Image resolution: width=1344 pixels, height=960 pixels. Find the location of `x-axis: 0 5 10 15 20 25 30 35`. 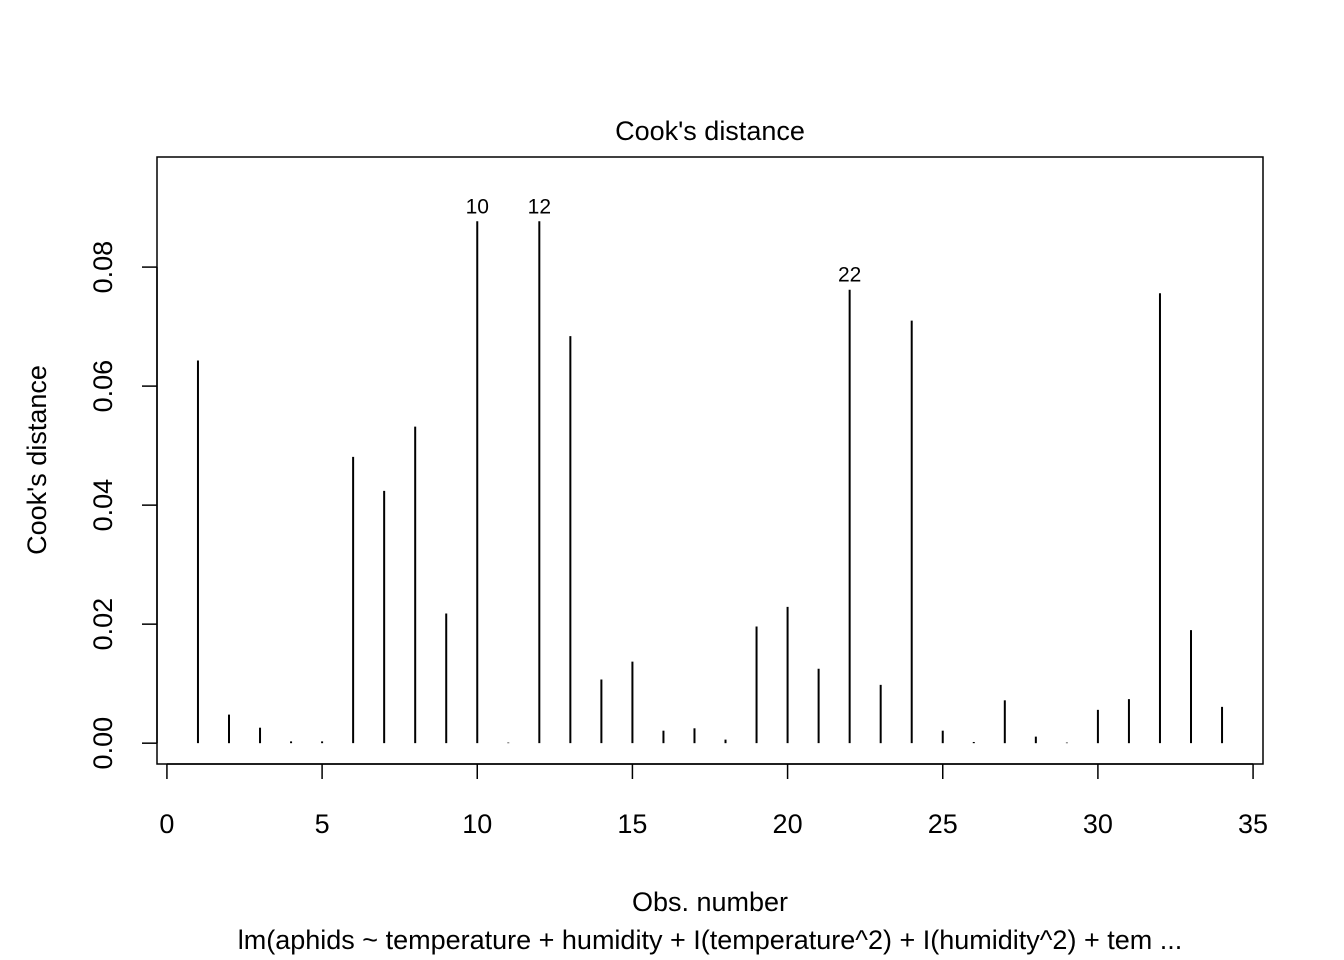

x-axis: 0 5 10 15 20 25 30 35 is located at coordinates (713, 801).